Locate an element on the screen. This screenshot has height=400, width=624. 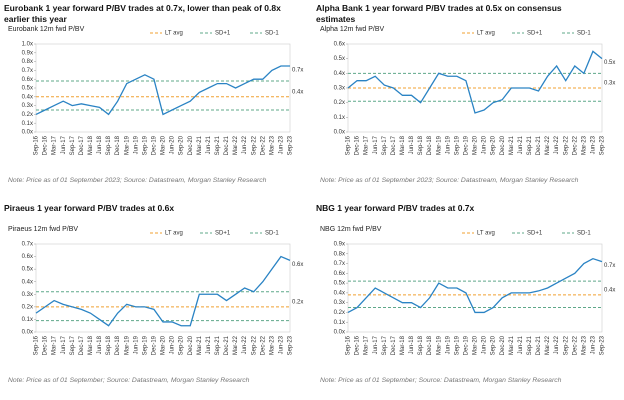
y-tick-label: 0.1x is located at coordinates (27, 320).